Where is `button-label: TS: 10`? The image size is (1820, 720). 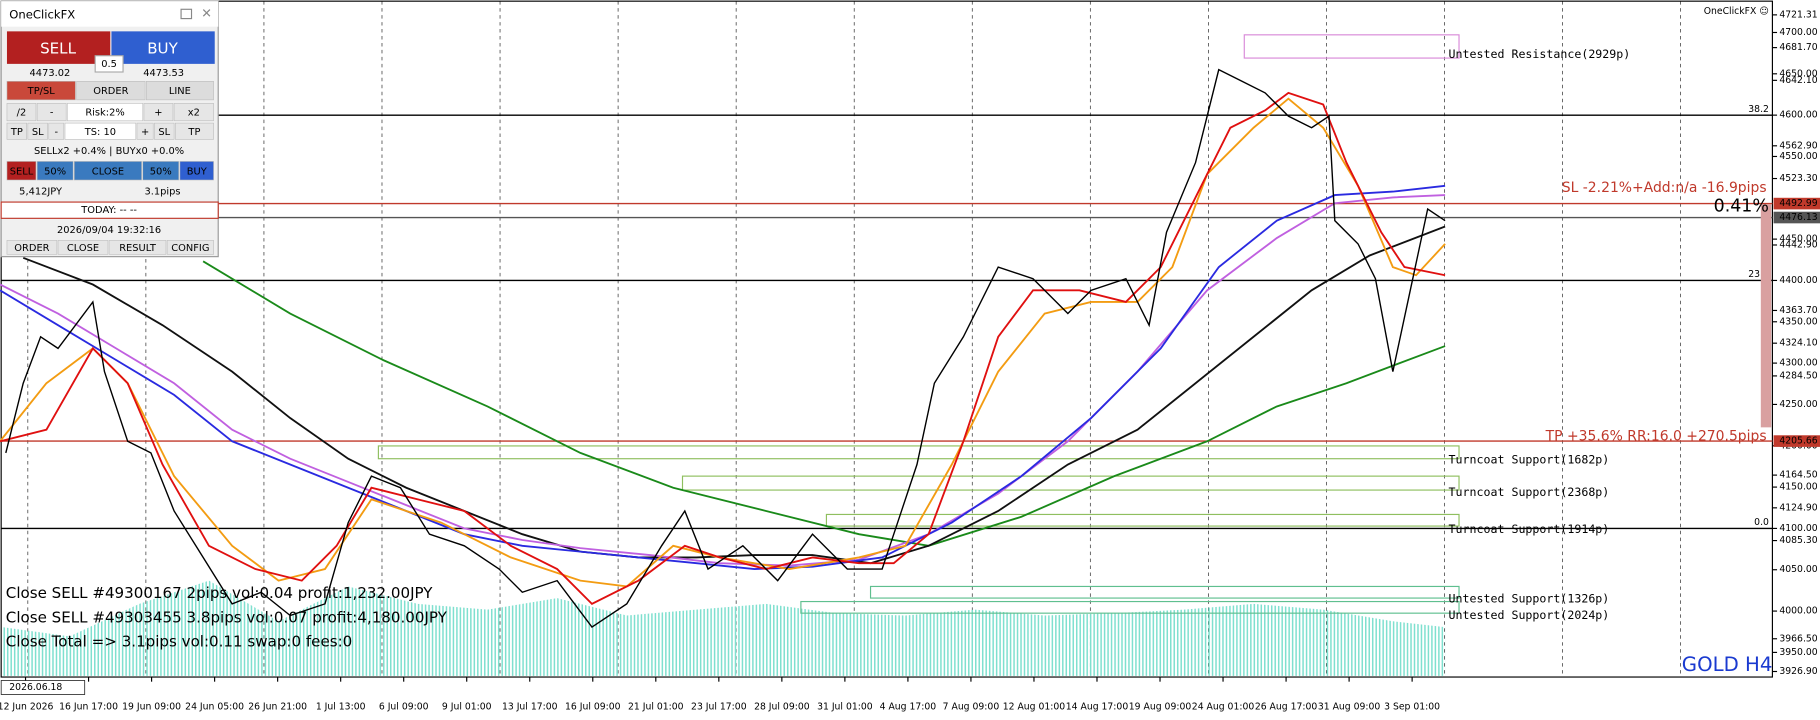
button-label: TS: 10 is located at coordinates (100, 132).